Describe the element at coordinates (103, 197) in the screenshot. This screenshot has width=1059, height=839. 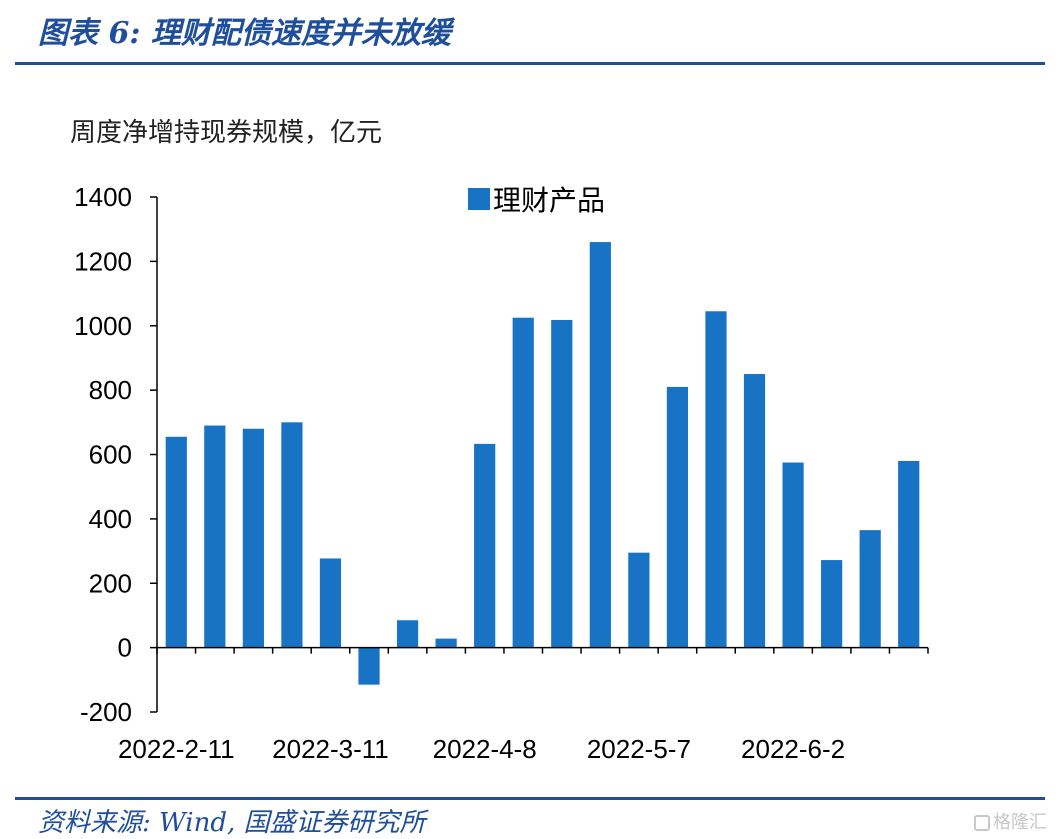
I see `y-tick-label: 1400` at that location.